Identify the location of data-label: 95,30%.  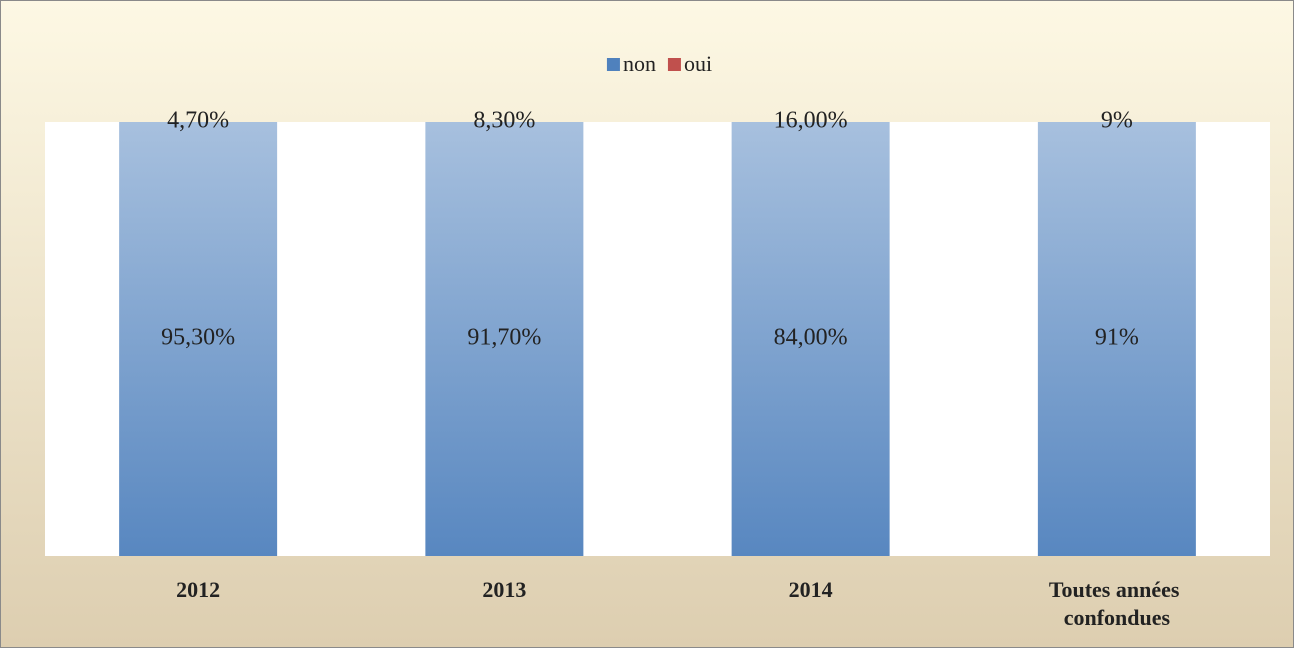
(198, 338).